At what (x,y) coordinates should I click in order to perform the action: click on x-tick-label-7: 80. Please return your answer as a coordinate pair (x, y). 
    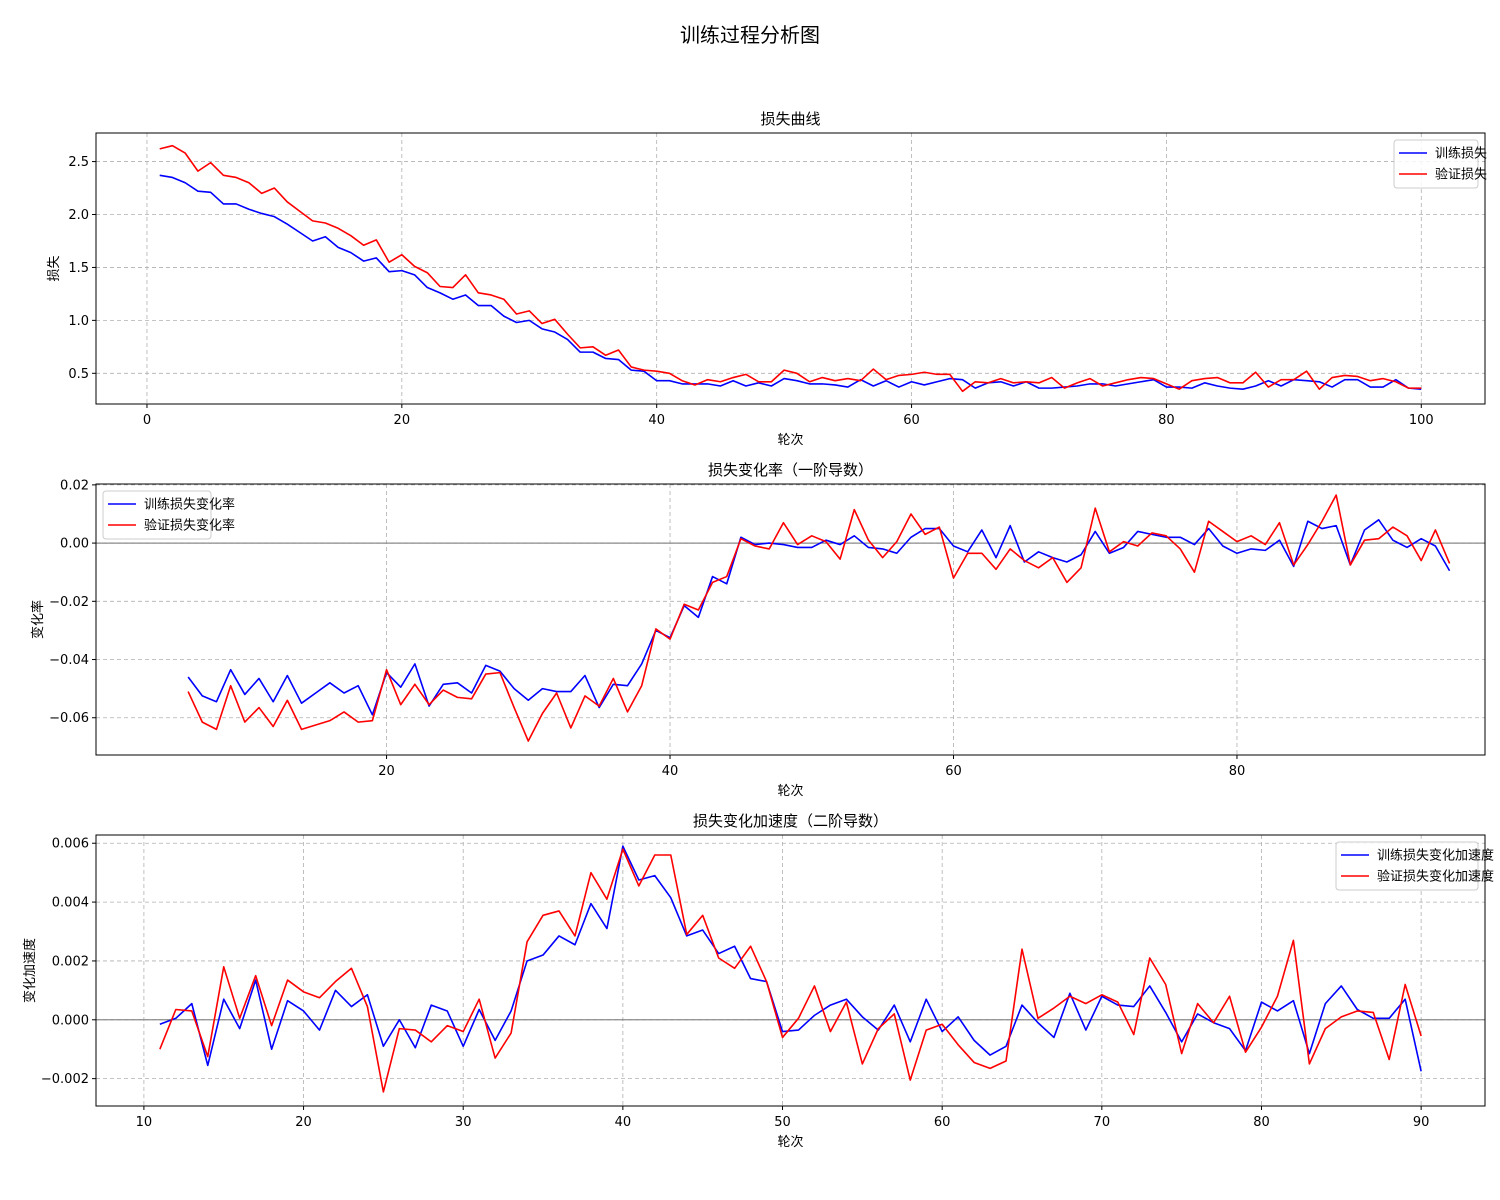
    Looking at the image, I should click on (1261, 1122).